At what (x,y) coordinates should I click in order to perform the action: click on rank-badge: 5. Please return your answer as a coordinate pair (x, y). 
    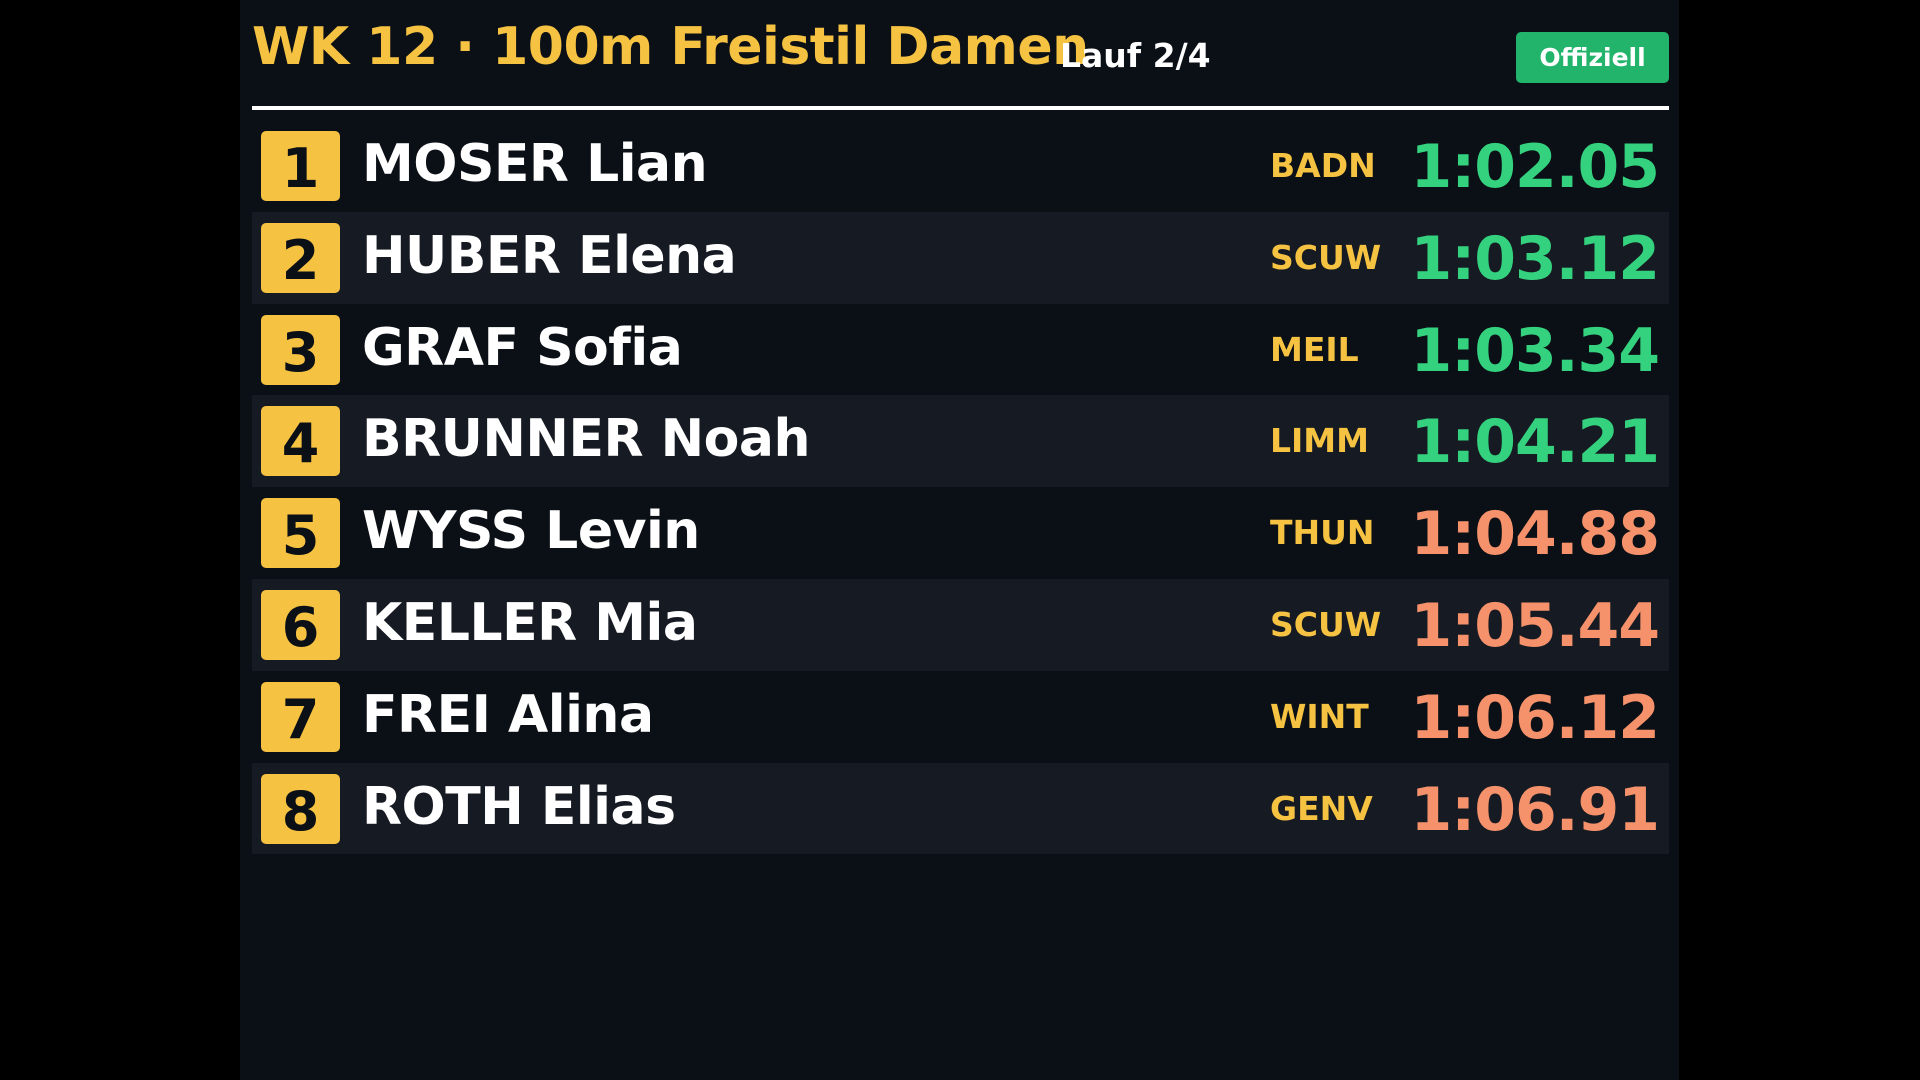
    Looking at the image, I should click on (300, 533).